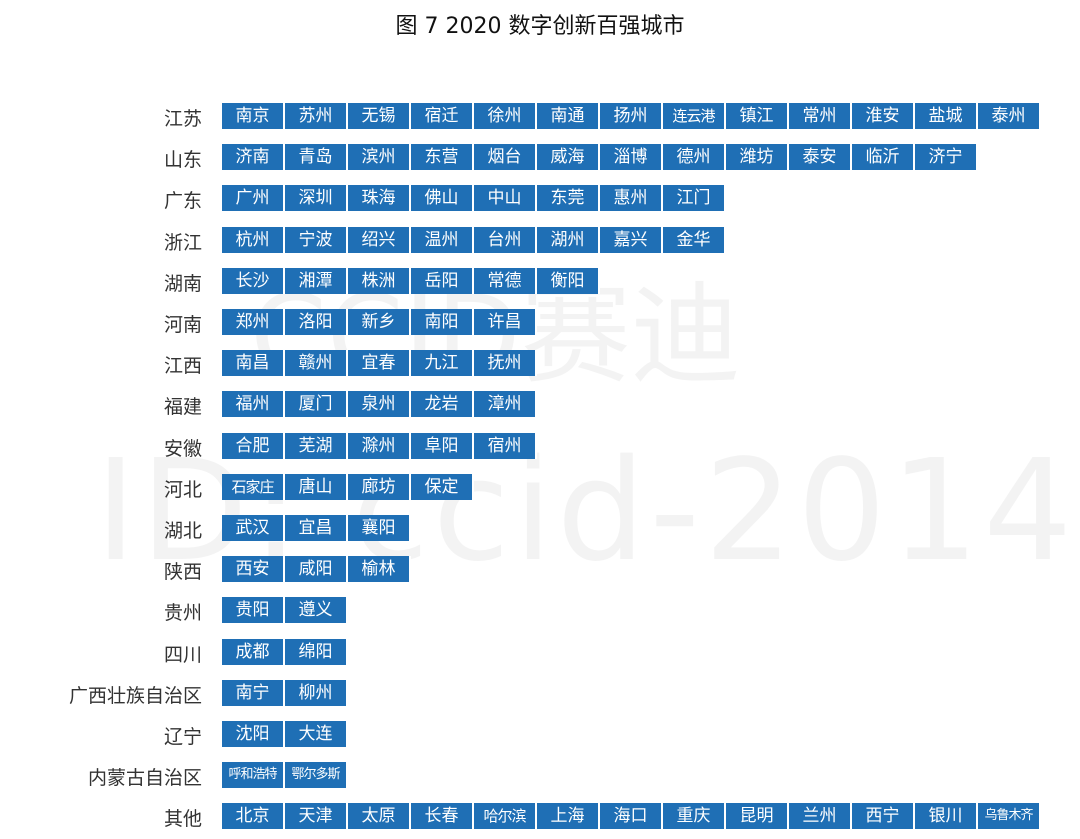 This screenshot has width=1080, height=839. I want to click on province-label: 福建, so click(182, 407).